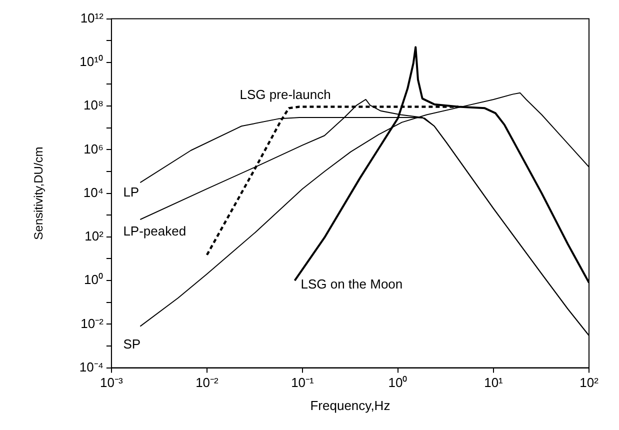  What do you see at coordinates (132, 344) in the screenshot?
I see `series-label: SP` at bounding box center [132, 344].